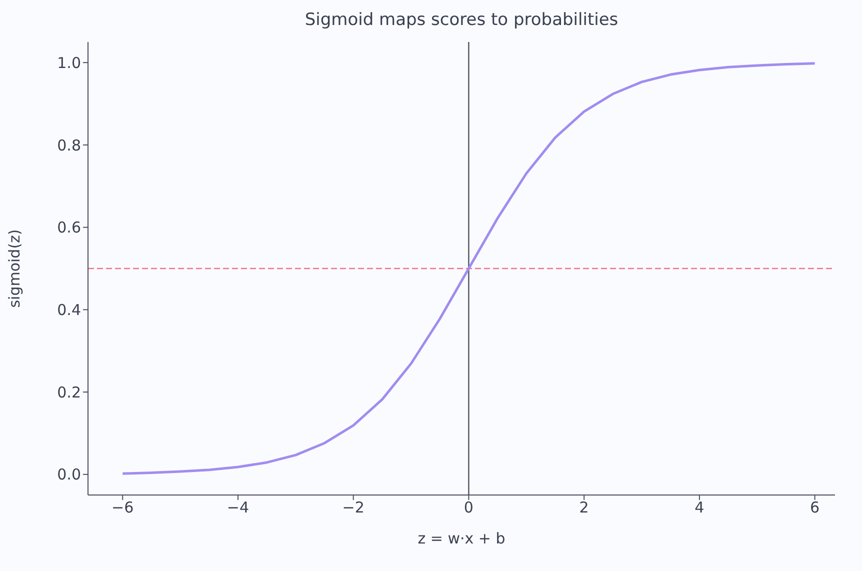  I want to click on y-tick-label: 0.8, so click(69, 145).